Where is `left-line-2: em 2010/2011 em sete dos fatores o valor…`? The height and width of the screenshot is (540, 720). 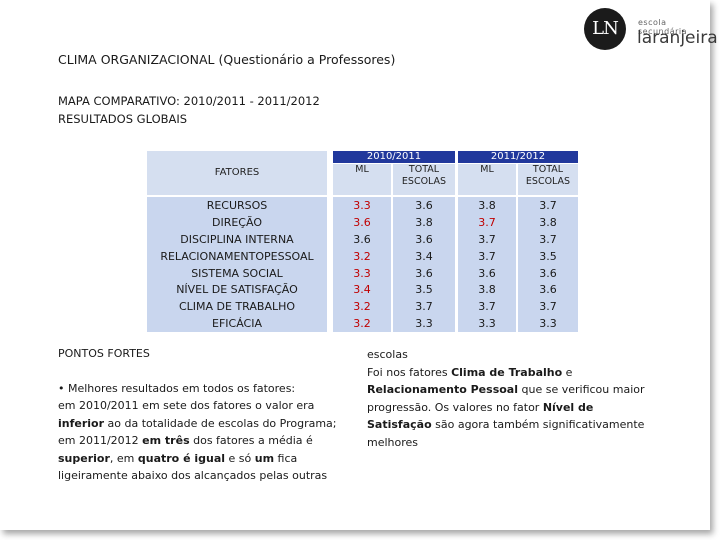 left-line-2: em 2010/2011 em sete dos fatores o valor… is located at coordinates (186, 406).